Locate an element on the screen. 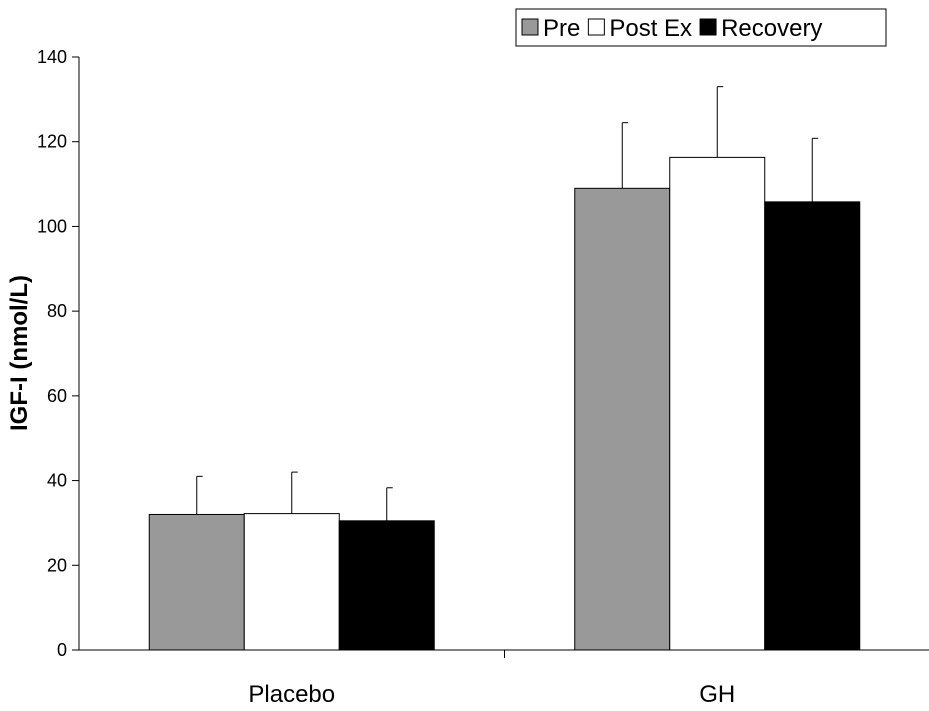 The width and height of the screenshot is (929, 711). y-tick-label: 40 is located at coordinates (57, 481).